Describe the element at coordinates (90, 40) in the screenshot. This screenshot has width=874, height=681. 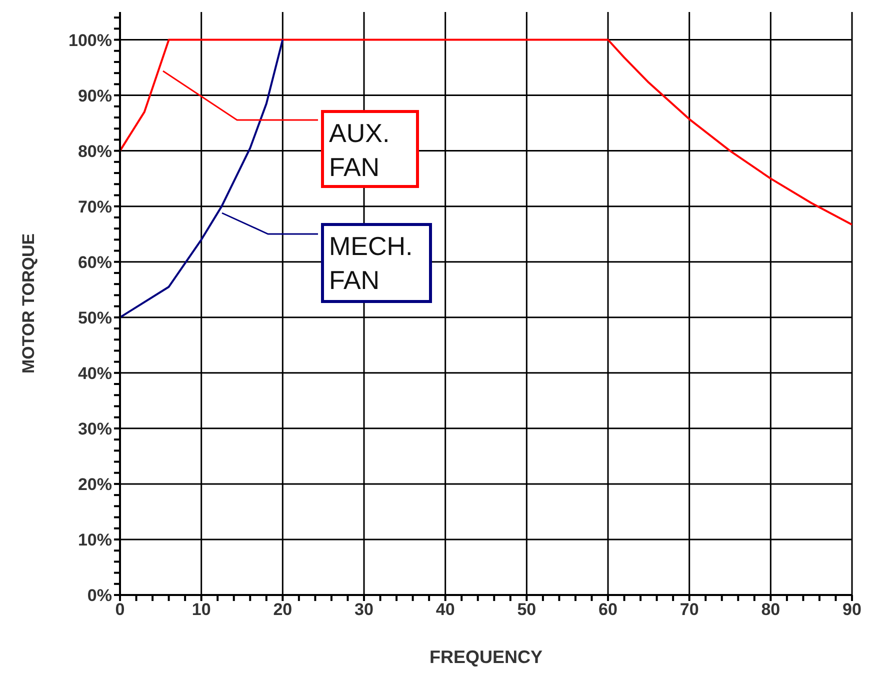
I see `y-tick-label: 100%` at that location.